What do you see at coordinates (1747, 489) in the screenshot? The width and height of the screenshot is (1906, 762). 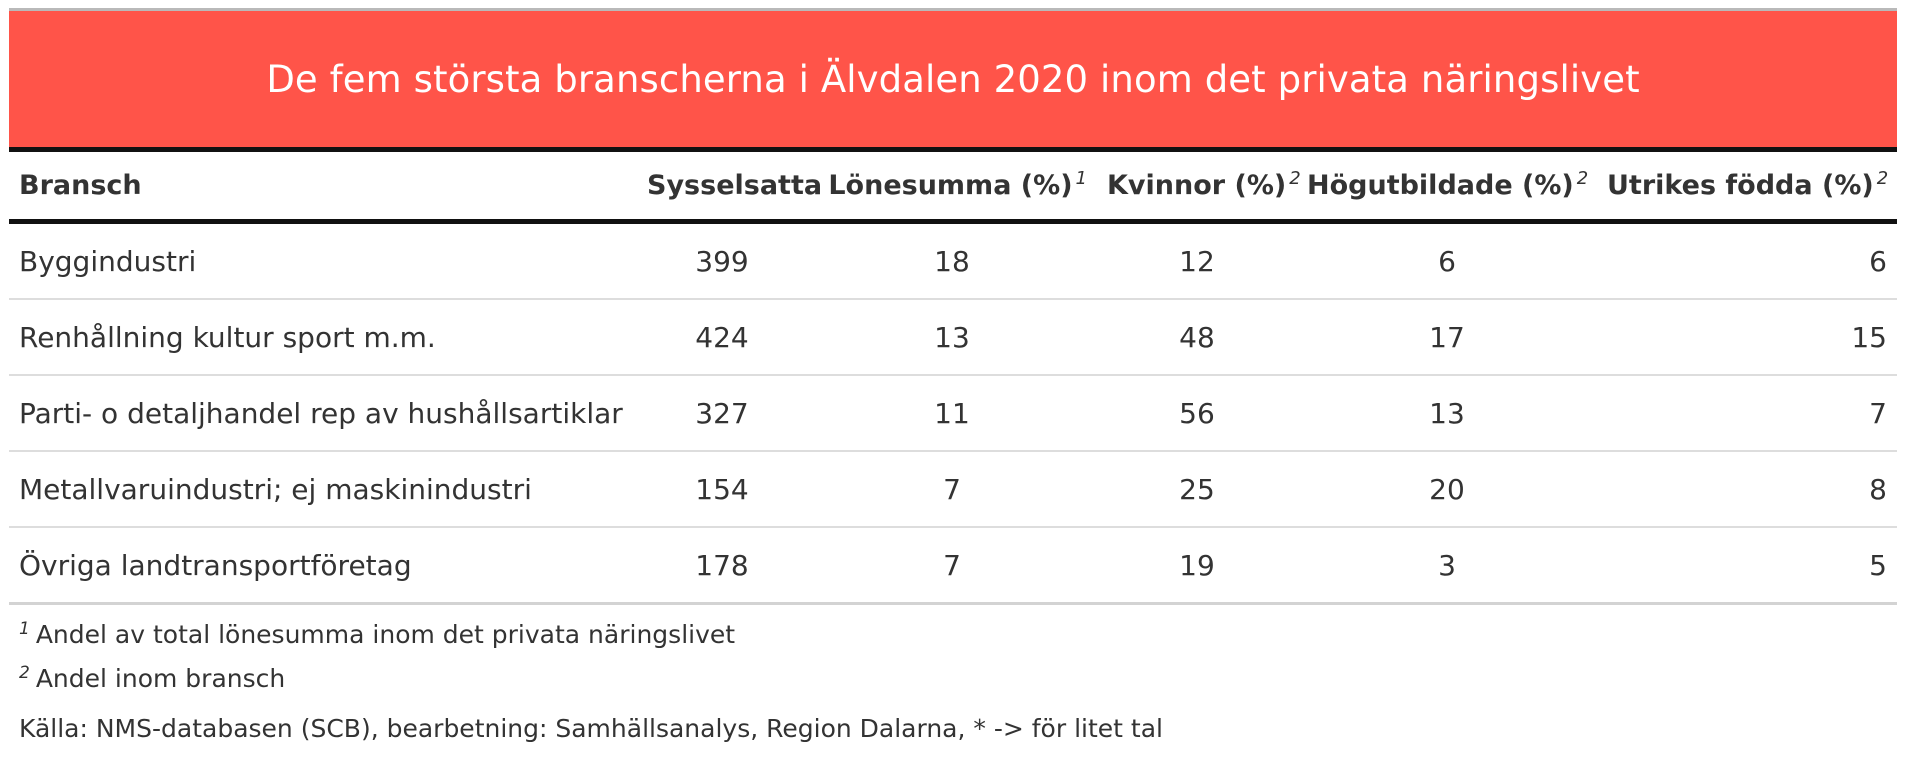 I see `cell-utrikes-fodda: 8` at bounding box center [1747, 489].